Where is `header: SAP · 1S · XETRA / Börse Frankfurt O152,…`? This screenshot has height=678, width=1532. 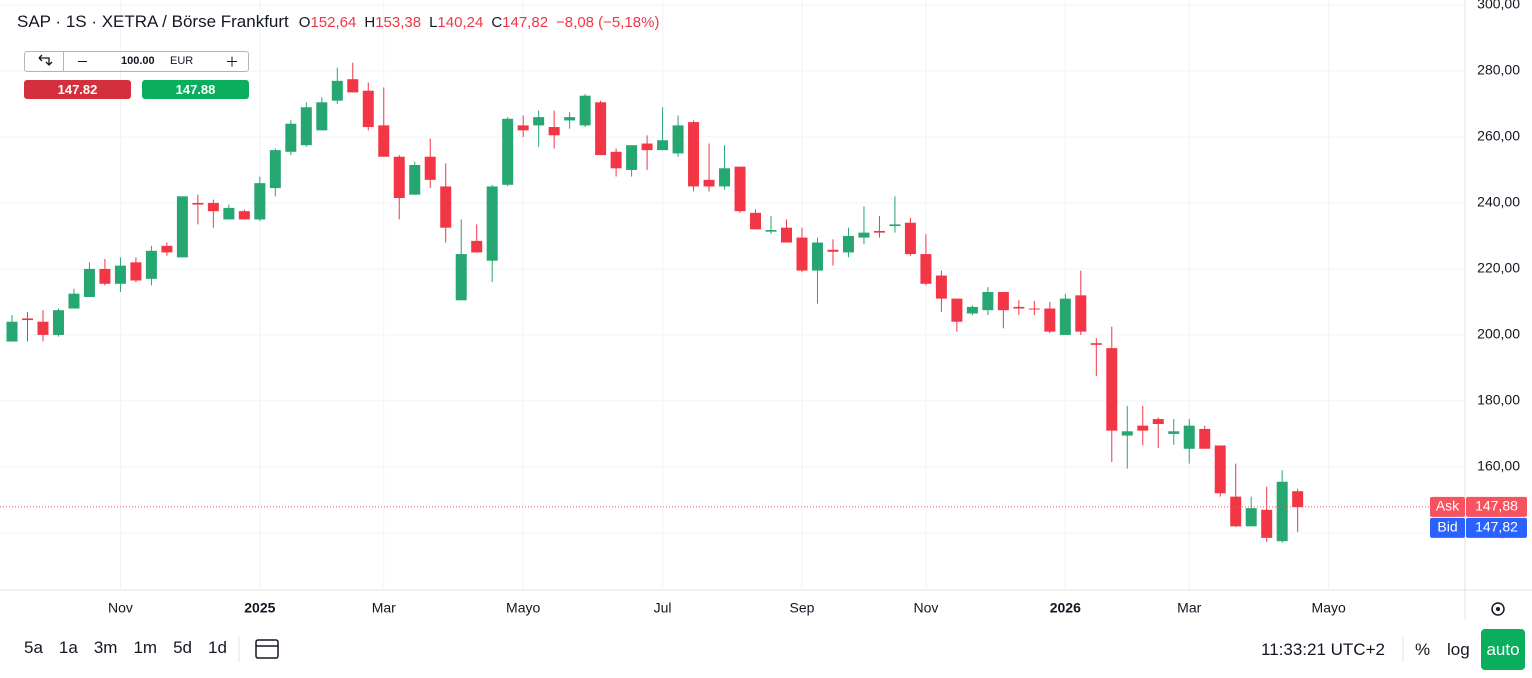 header: SAP · 1S · XETRA / Börse Frankfurt O152,… is located at coordinates (338, 22).